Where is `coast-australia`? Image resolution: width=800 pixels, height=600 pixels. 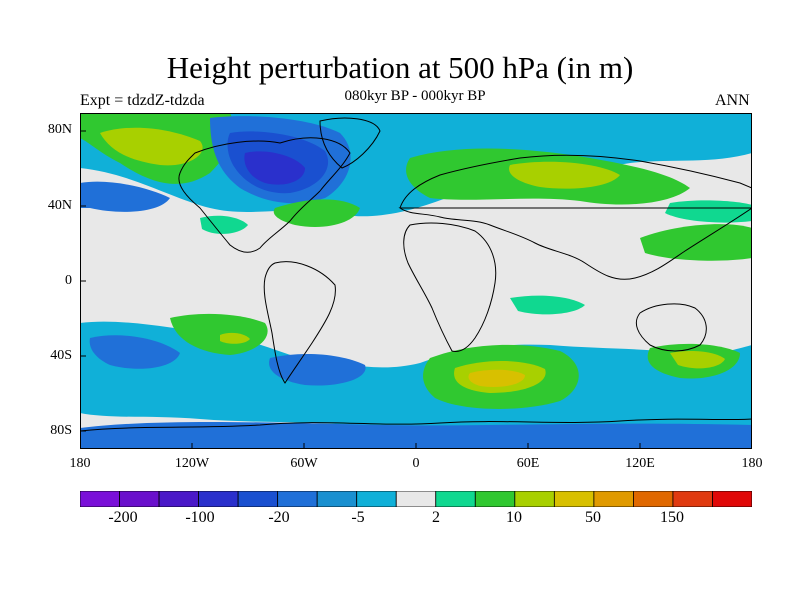 coast-australia is located at coordinates (671, 327).